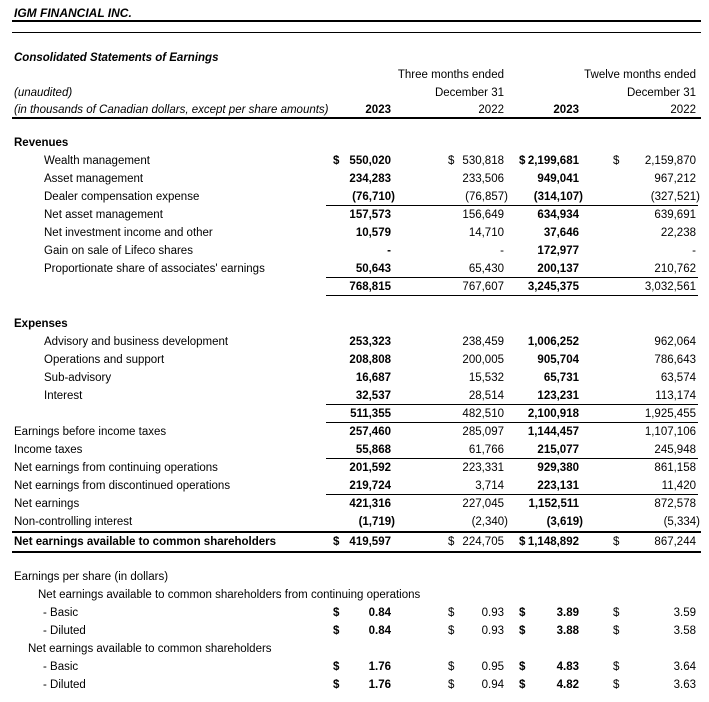 This screenshot has width=709, height=702. Describe the element at coordinates (476, 379) in the screenshot. I see `cell-3mo-2022: 15,532` at that location.